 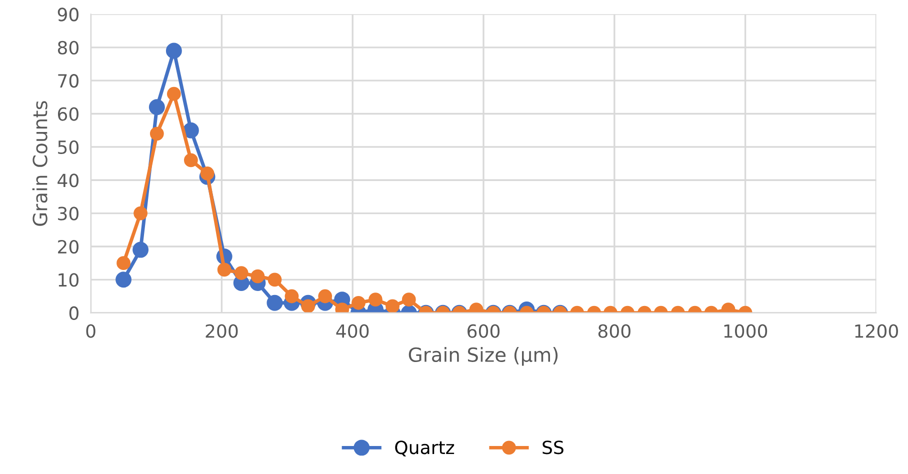 What do you see at coordinates (68, 47) in the screenshot?
I see `y-tick-label: 80` at bounding box center [68, 47].